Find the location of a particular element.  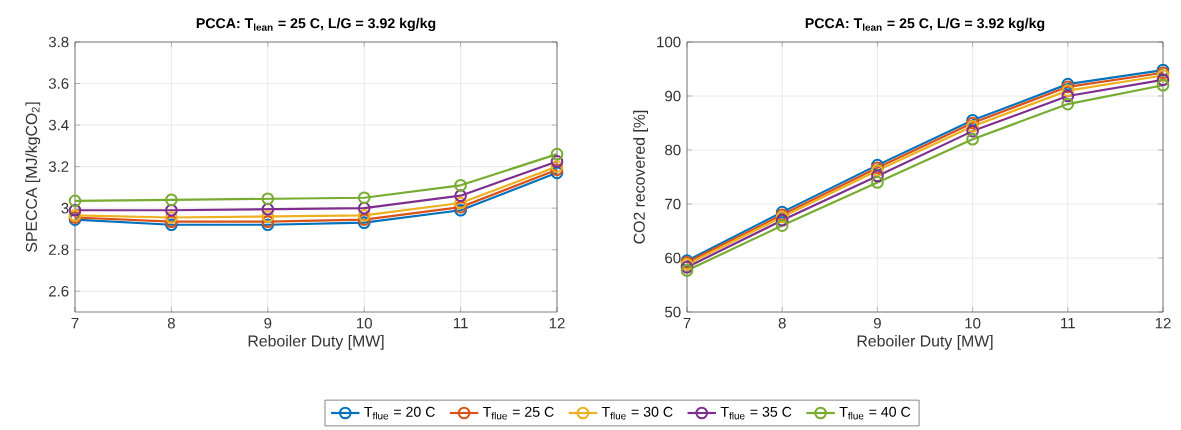

y-tick-label: 3.2 is located at coordinates (58, 166).